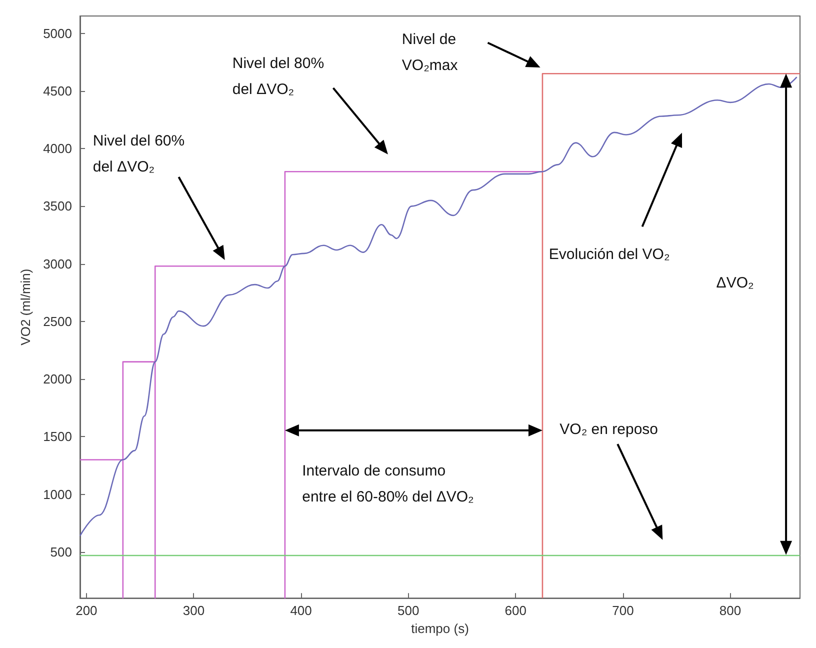  What do you see at coordinates (57, 148) in the screenshot?
I see `y-tick-label: 4000` at bounding box center [57, 148].